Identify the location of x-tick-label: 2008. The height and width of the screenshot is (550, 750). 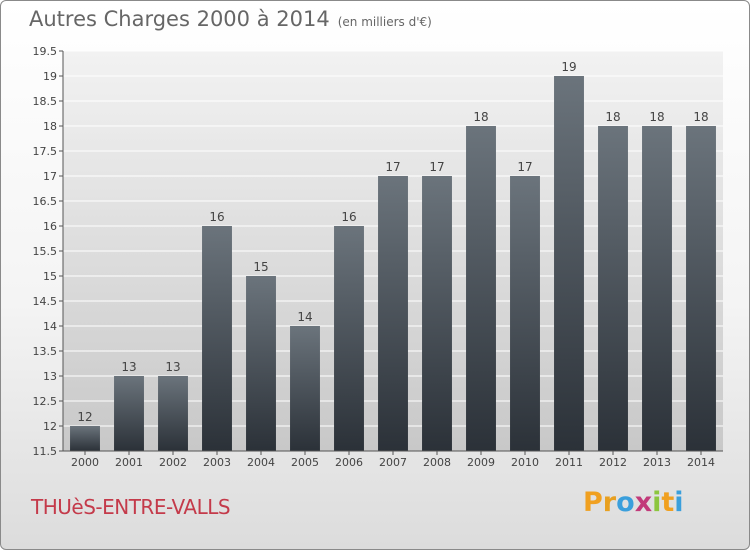
(437, 462).